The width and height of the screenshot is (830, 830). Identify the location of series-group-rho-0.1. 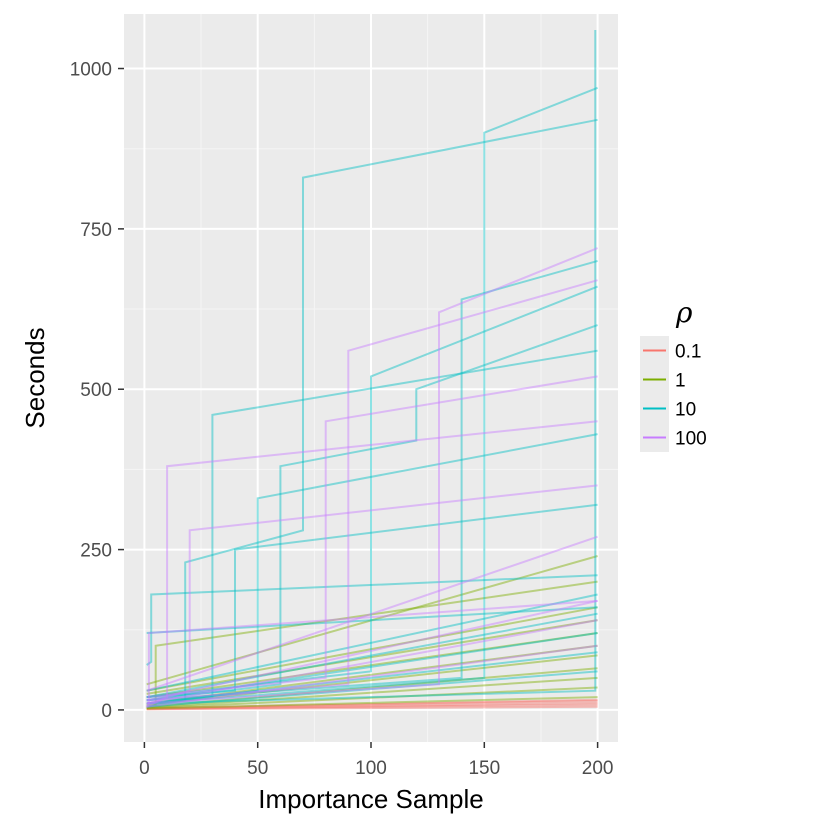
(372, 704).